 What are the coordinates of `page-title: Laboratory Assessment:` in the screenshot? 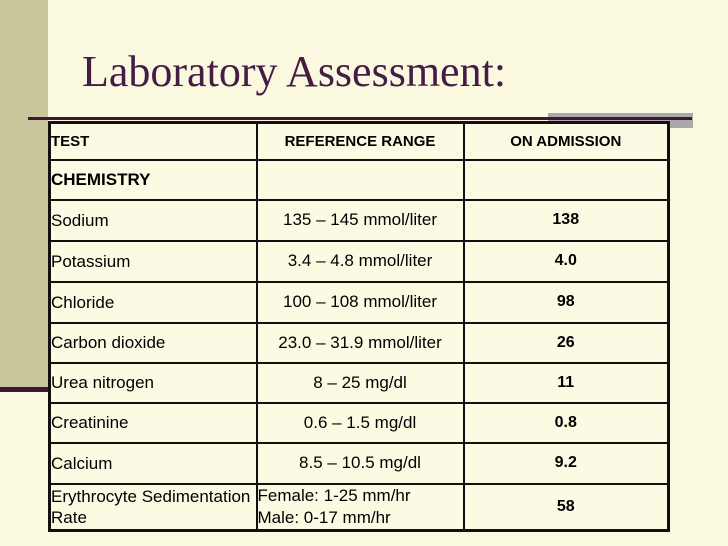 It's located at (294, 71).